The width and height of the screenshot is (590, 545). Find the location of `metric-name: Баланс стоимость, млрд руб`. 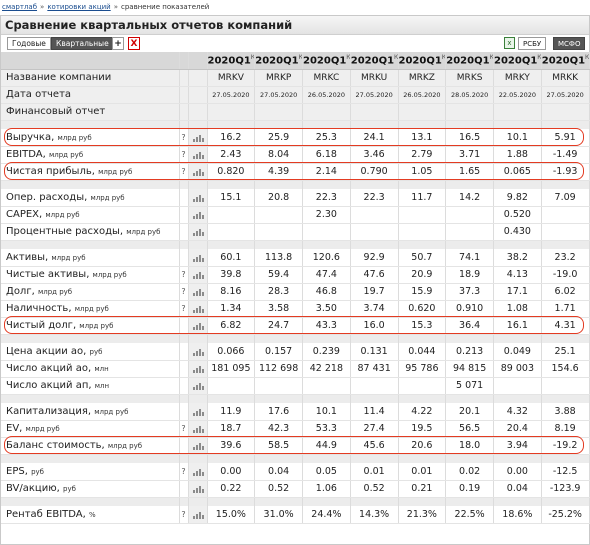

metric-name: Баланс стоимость, млрд руб is located at coordinates (90, 446).